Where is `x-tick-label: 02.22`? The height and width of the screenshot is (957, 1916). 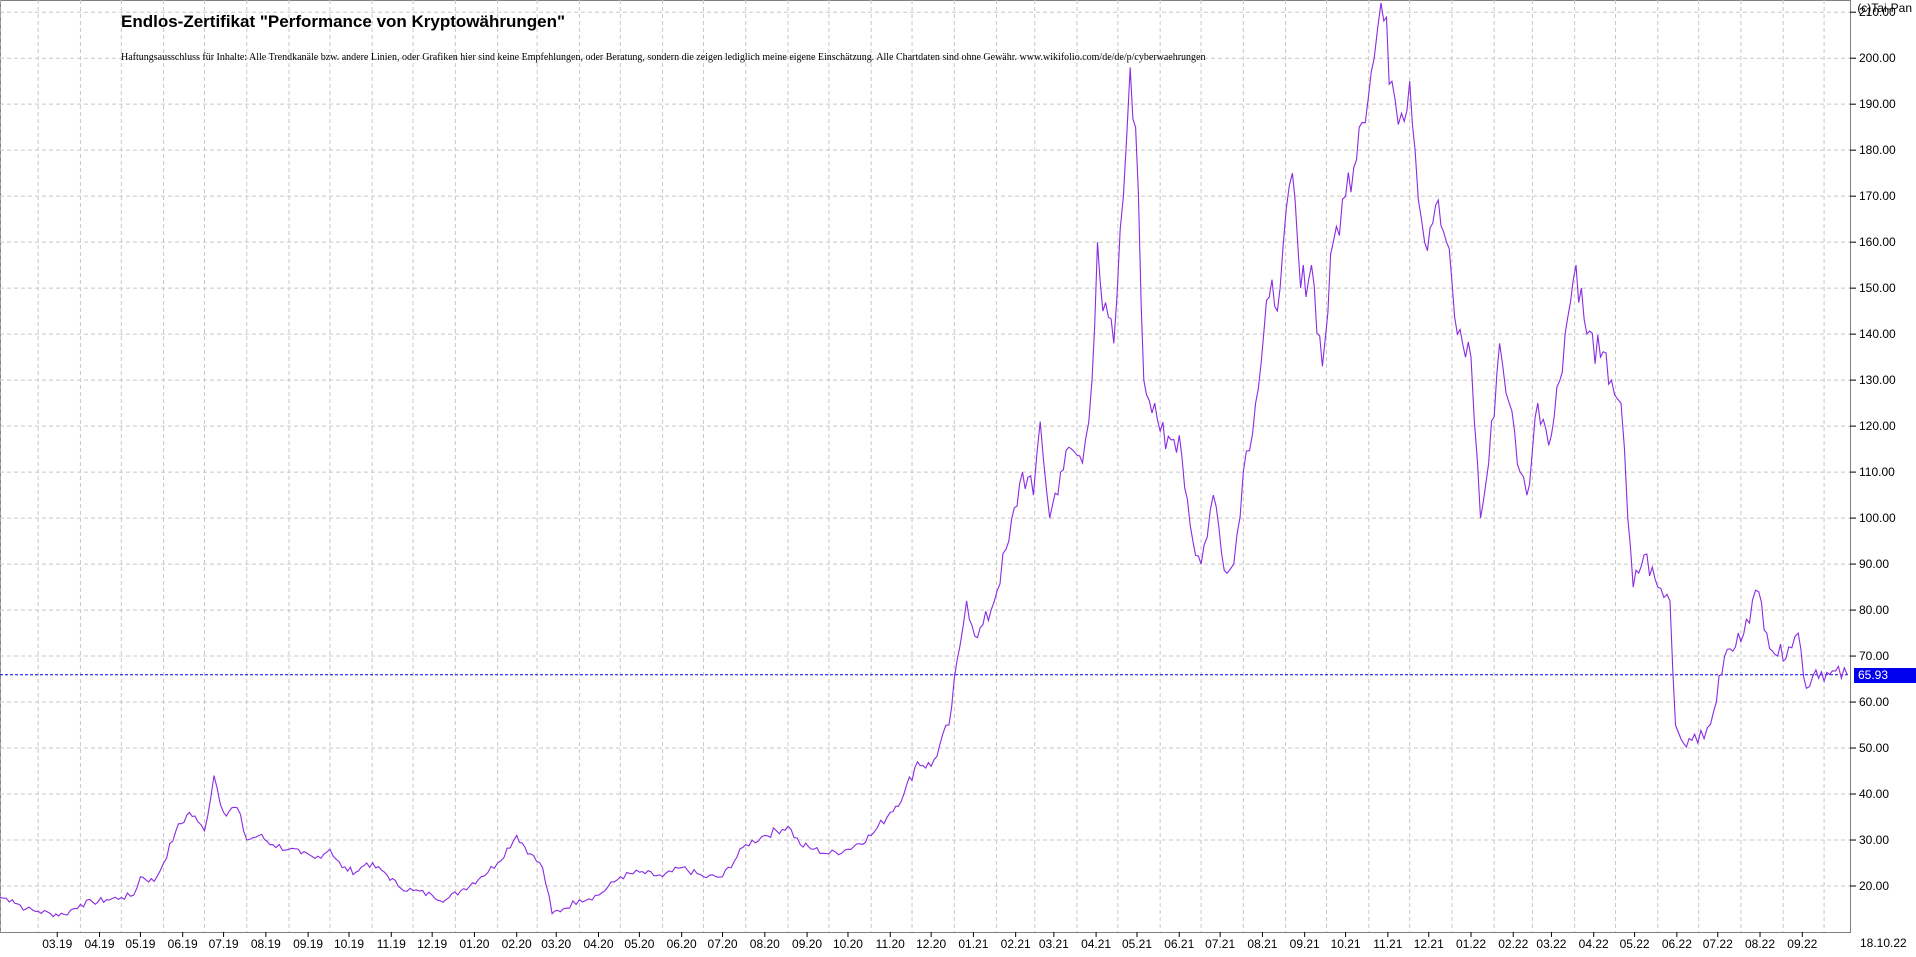
x-tick-label: 02.22 is located at coordinates (1513, 944).